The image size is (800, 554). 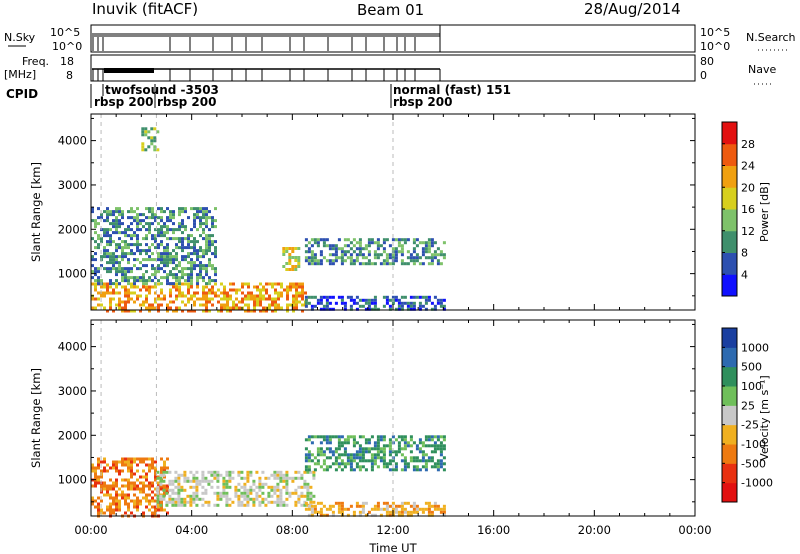 What do you see at coordinates (750, 425) in the screenshot?
I see `velocity-colorbar-tick-label: -25` at bounding box center [750, 425].